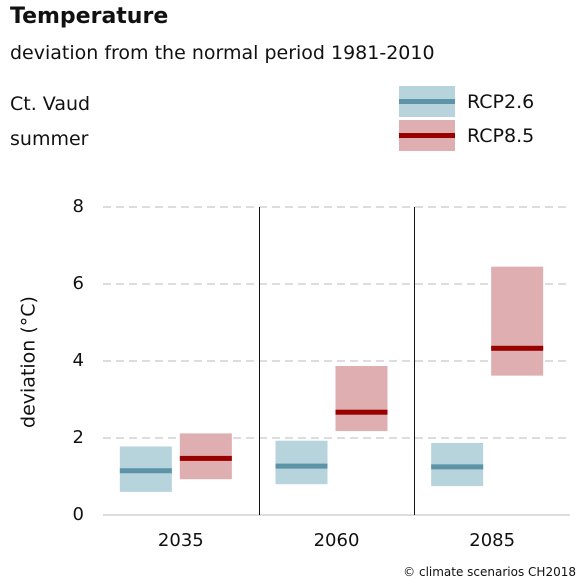  I want to click on range-band-rcp85-2060, so click(361, 399).